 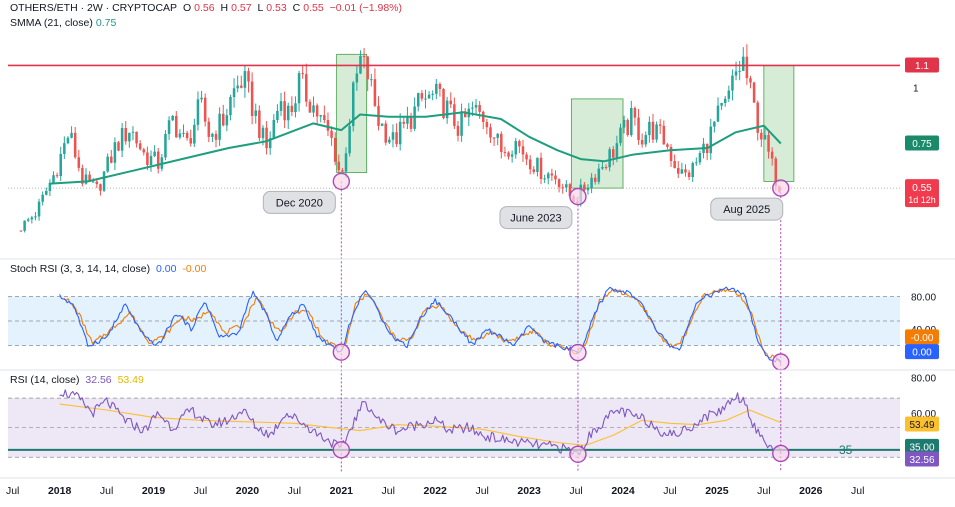 What do you see at coordinates (922, 188) in the screenshot?
I see `last-price-tag: 0.55` at bounding box center [922, 188].